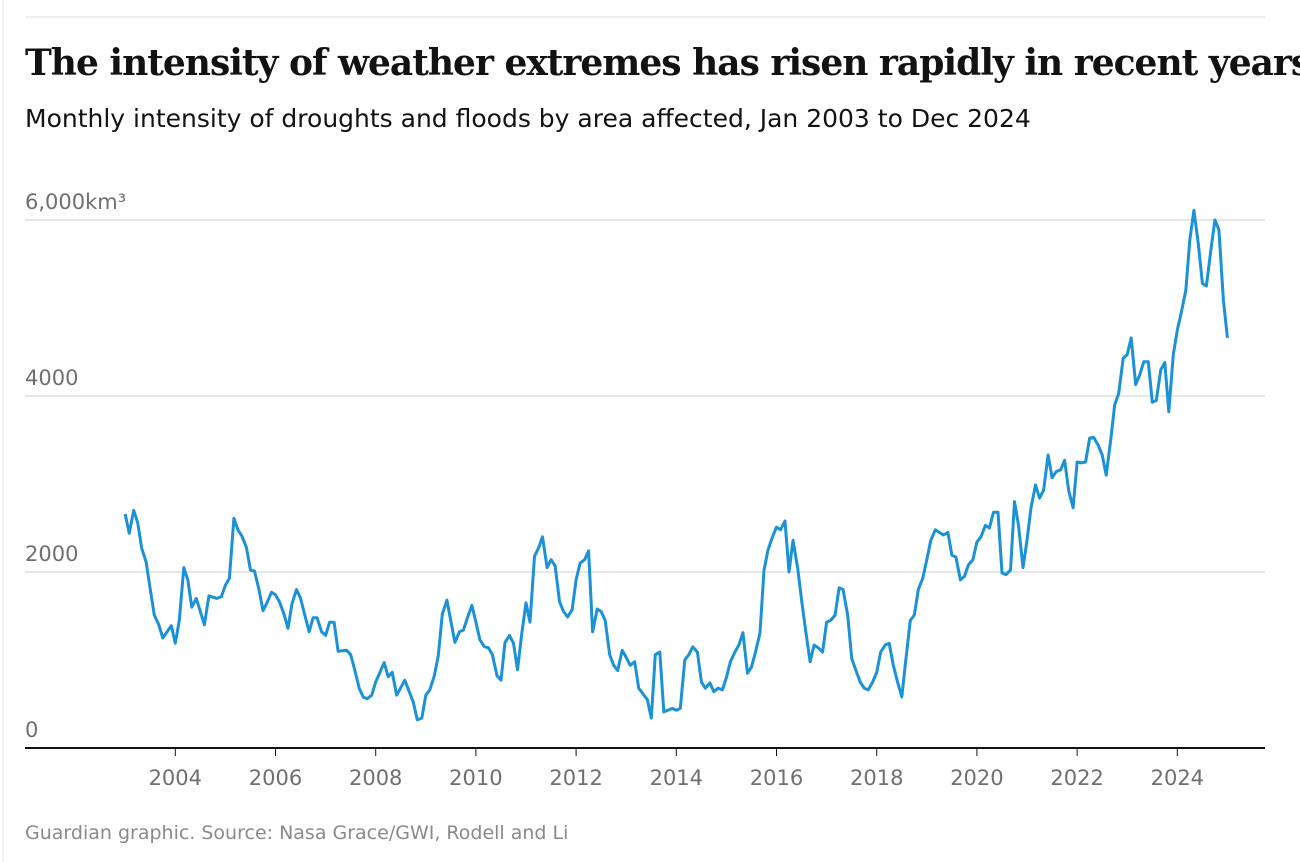 This screenshot has width=1300, height=862. What do you see at coordinates (375, 778) in the screenshot?
I see `x-tick-label: 2008` at bounding box center [375, 778].